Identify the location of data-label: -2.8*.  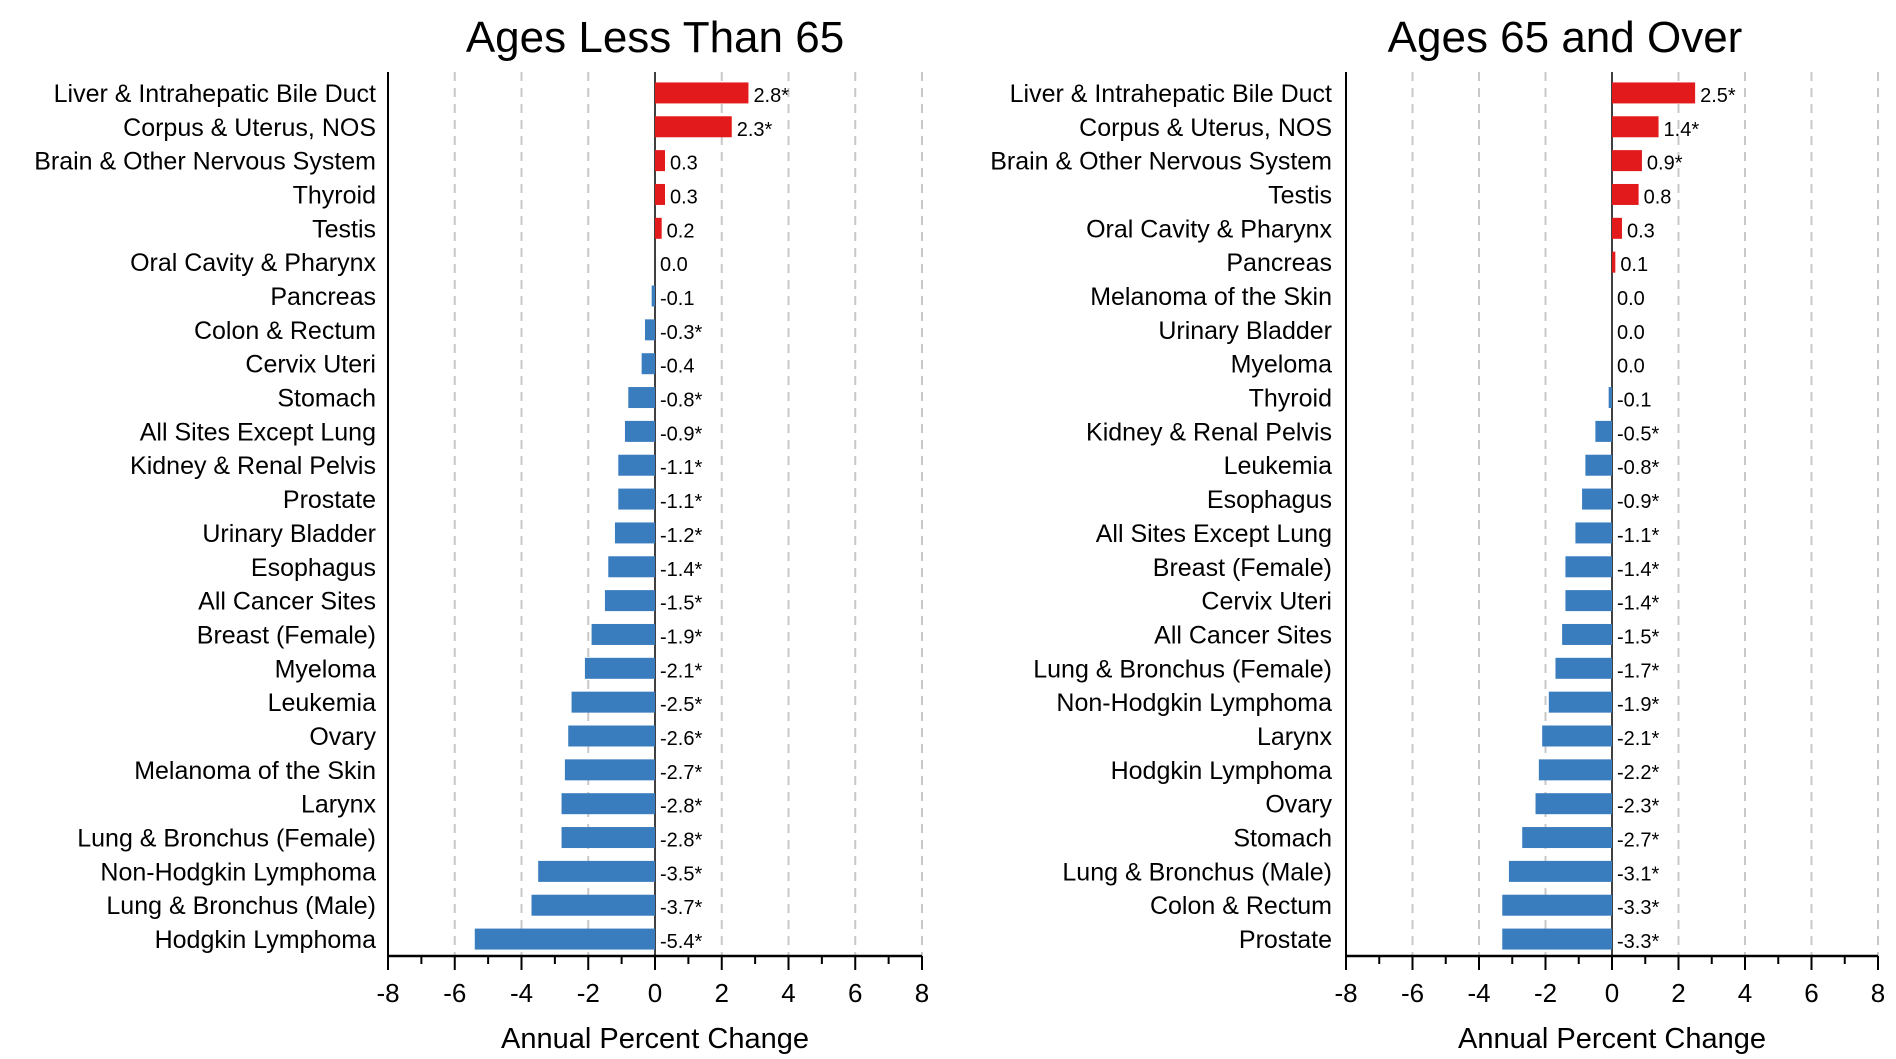
(681, 841).